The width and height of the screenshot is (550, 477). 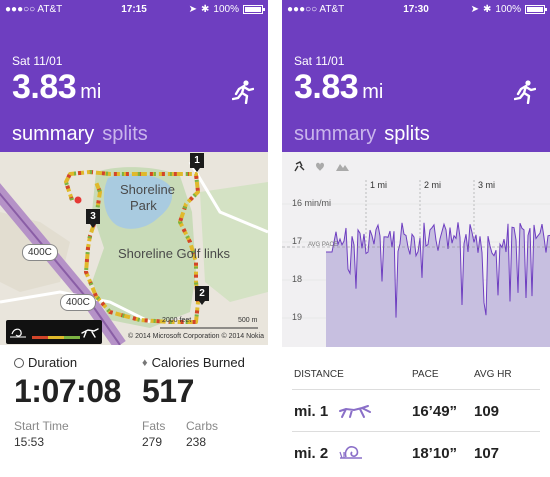 I want to click on mile-marker-2: 2, so click(x=202, y=295).